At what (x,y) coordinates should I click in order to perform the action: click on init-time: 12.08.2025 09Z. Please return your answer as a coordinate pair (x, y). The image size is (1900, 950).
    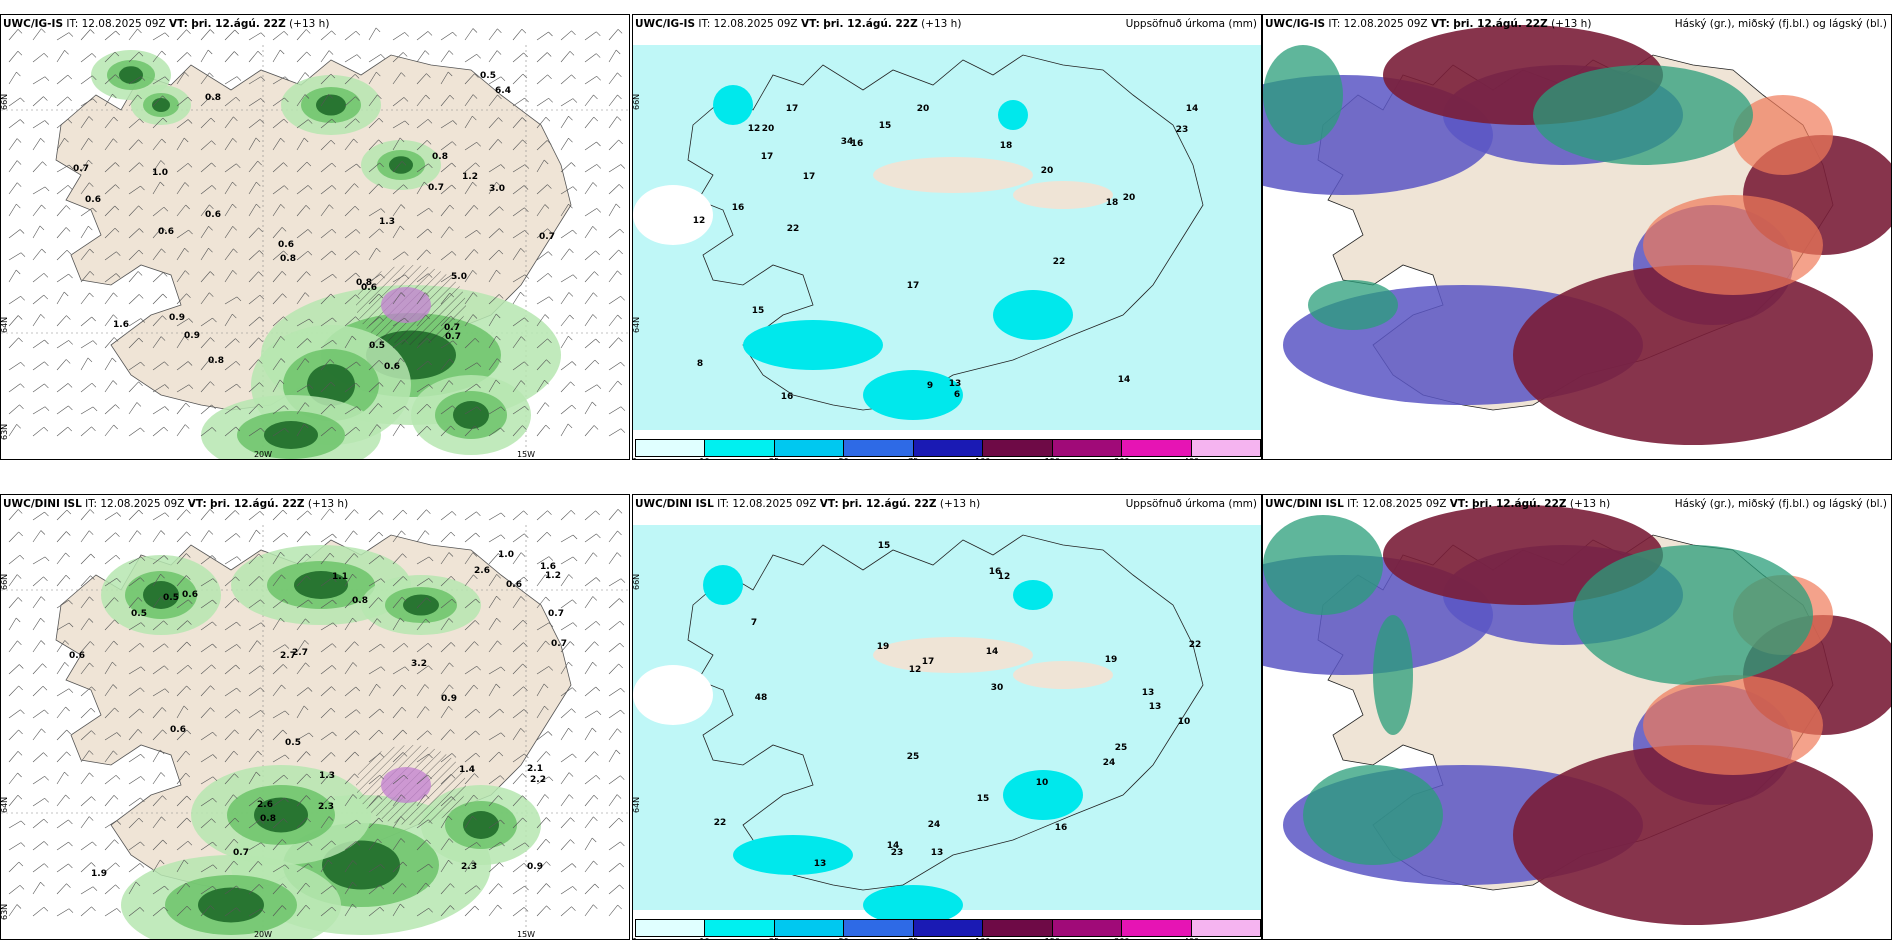
    Looking at the image, I should click on (755, 24).